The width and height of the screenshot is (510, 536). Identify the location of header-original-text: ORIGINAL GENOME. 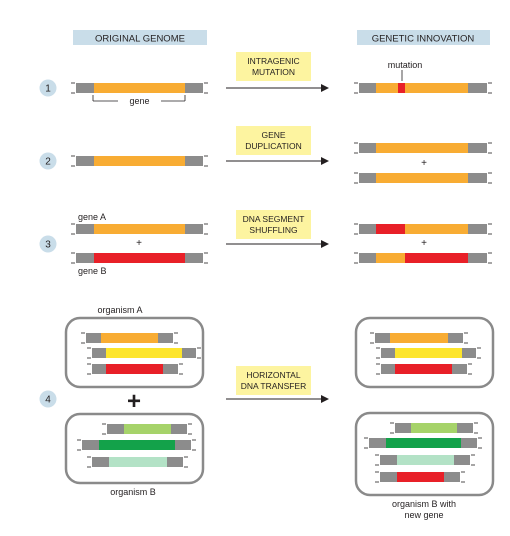
(140, 39).